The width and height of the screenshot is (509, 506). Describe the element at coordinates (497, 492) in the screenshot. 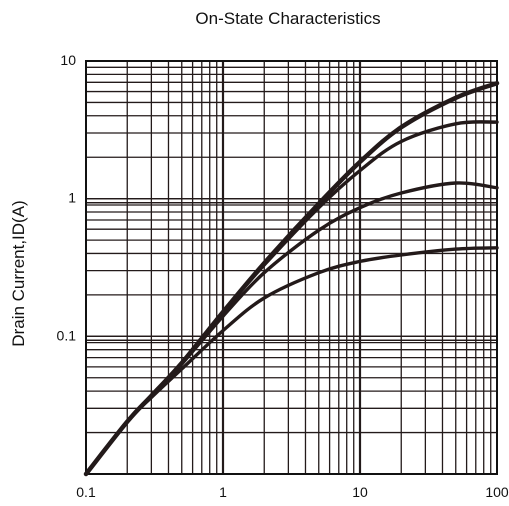

I see `x-tick-label: 100` at that location.